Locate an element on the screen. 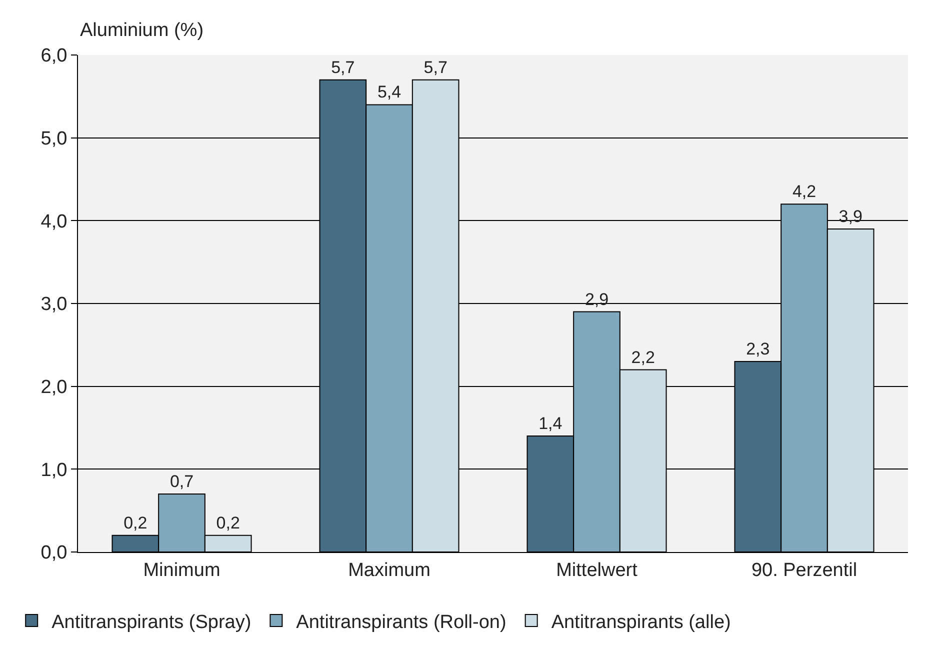 The image size is (928, 657). y-tick-label: 6,0 is located at coordinates (54, 56).